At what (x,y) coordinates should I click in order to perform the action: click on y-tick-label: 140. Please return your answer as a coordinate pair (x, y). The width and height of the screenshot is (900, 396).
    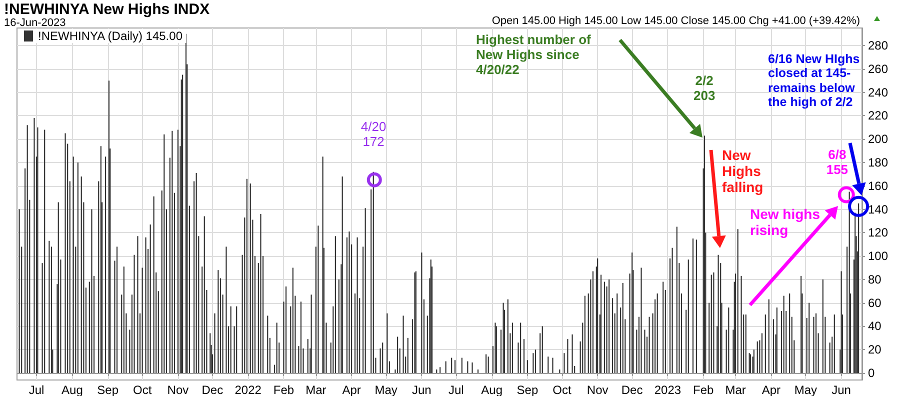
    Looking at the image, I should click on (878, 209).